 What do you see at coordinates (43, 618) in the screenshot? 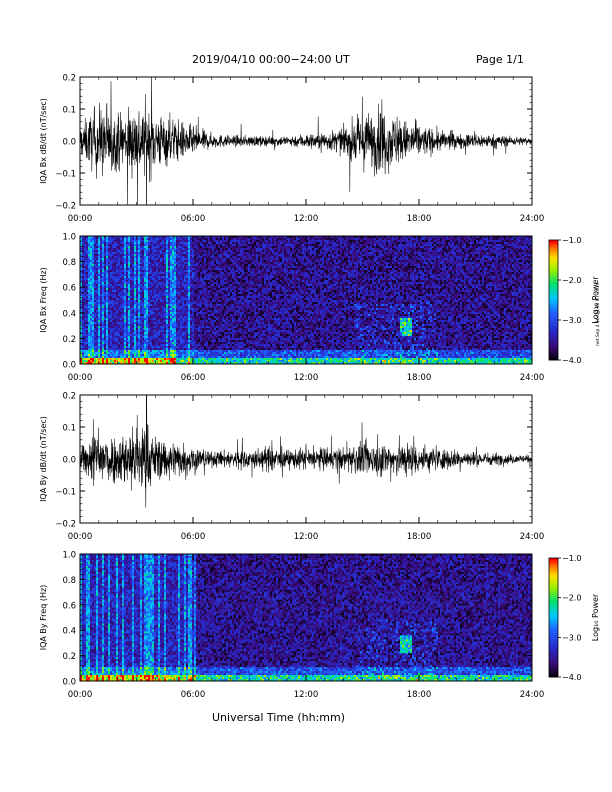
I see `y-axis-label: IQA By Freq (Hz)` at bounding box center [43, 618].